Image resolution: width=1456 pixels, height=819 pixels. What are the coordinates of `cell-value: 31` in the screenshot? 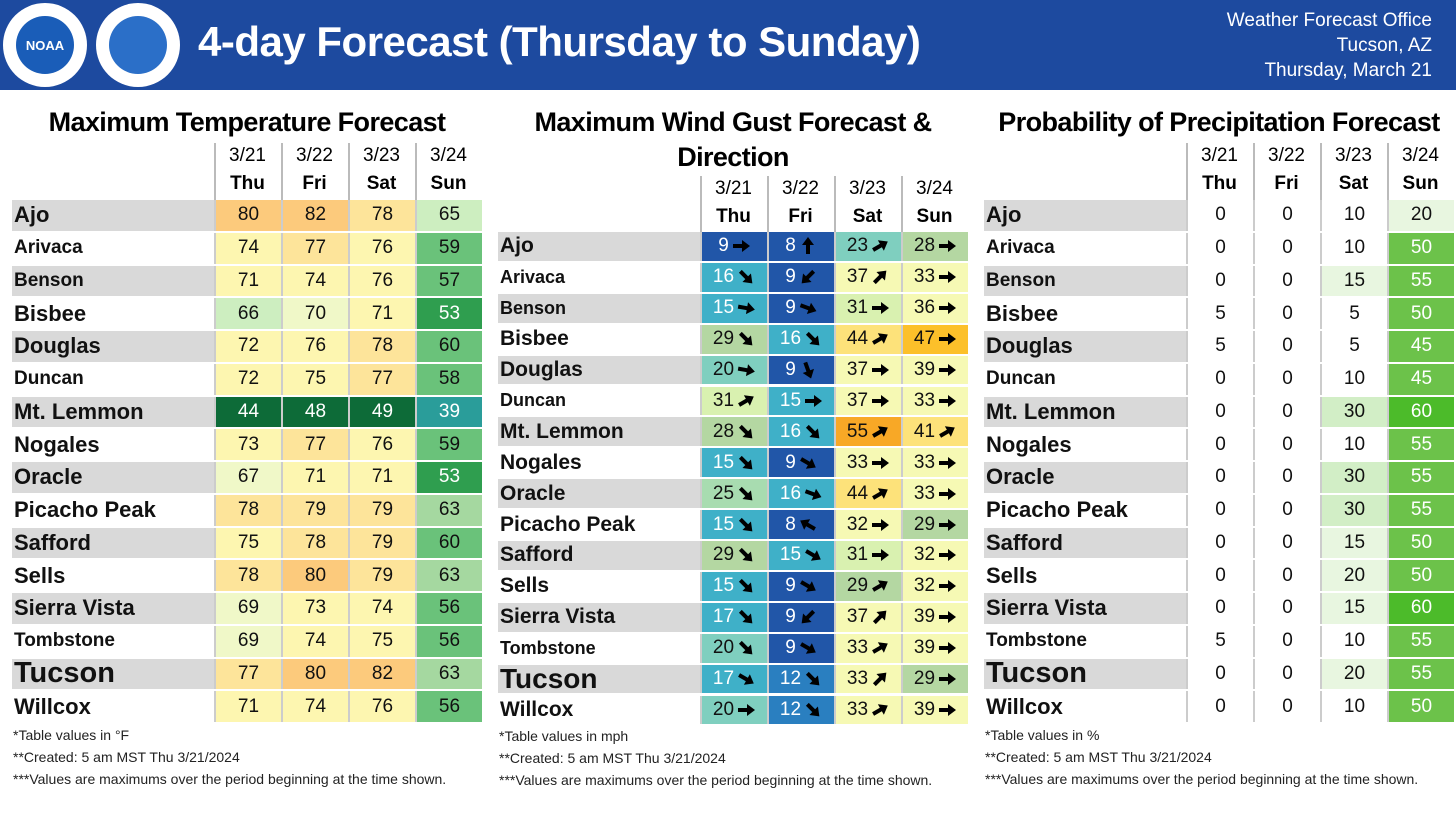 It's located at (723, 400).